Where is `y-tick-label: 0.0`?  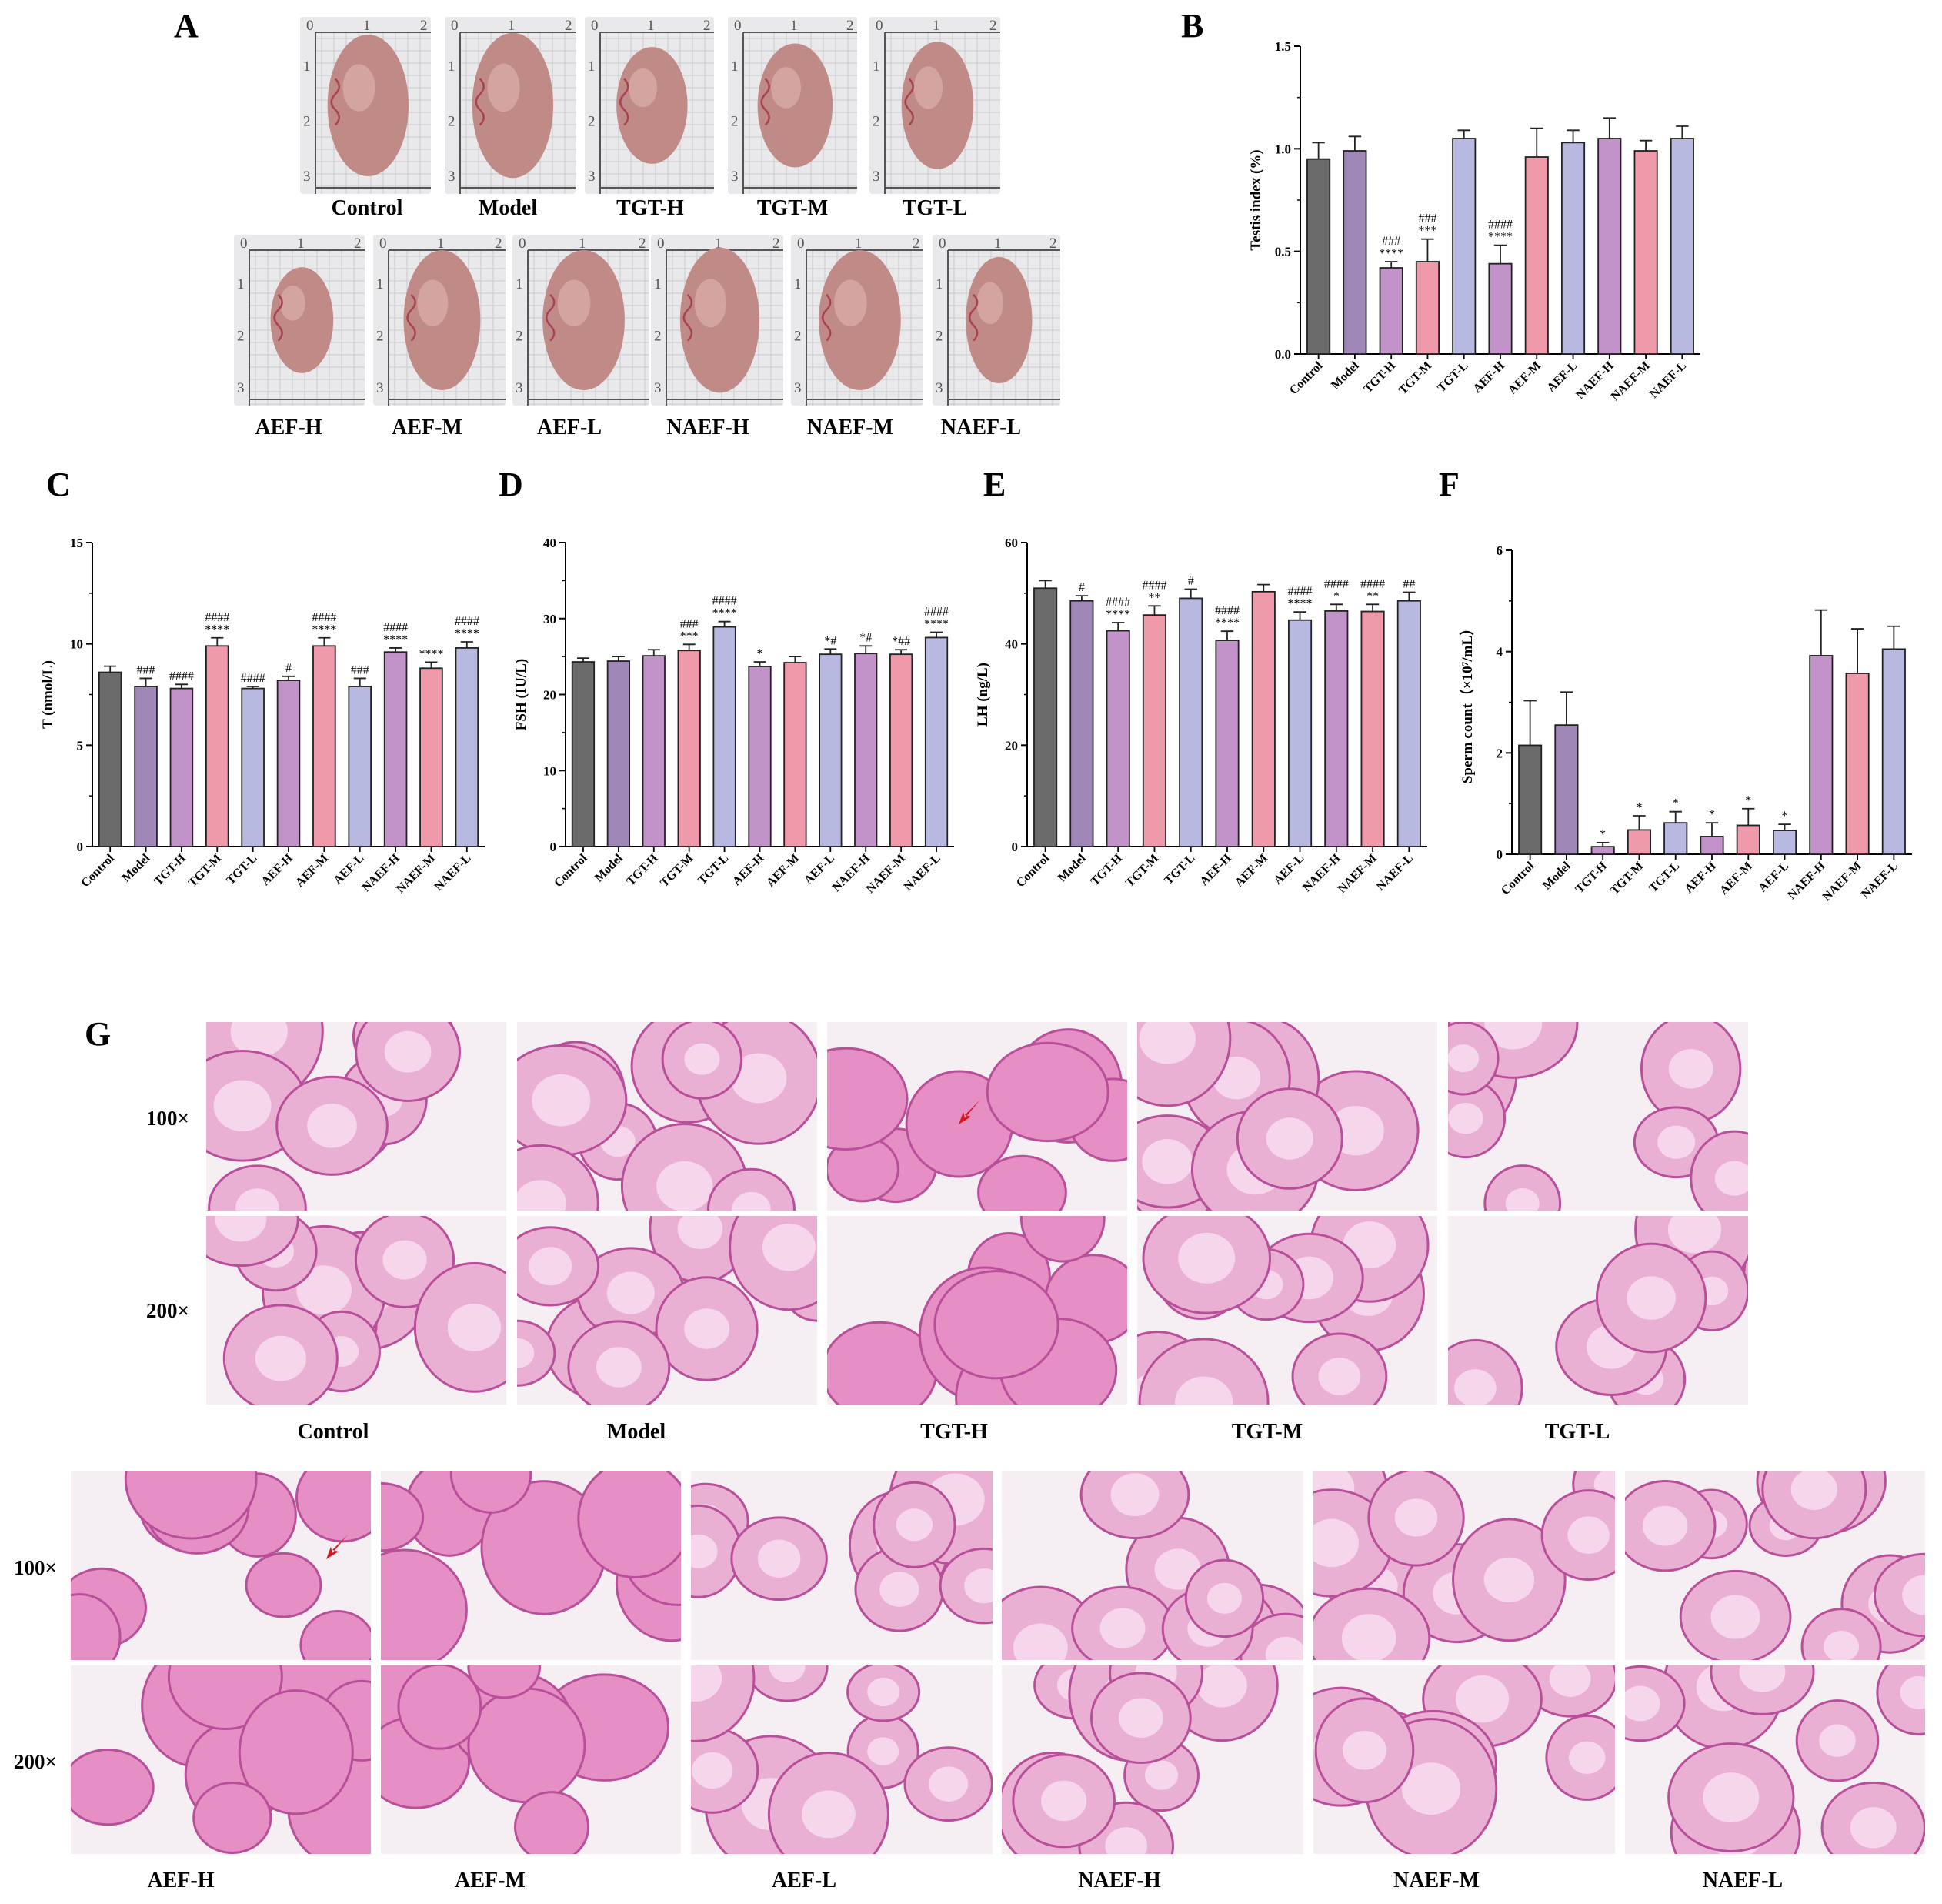
y-tick-label: 0.0 is located at coordinates (1283, 354).